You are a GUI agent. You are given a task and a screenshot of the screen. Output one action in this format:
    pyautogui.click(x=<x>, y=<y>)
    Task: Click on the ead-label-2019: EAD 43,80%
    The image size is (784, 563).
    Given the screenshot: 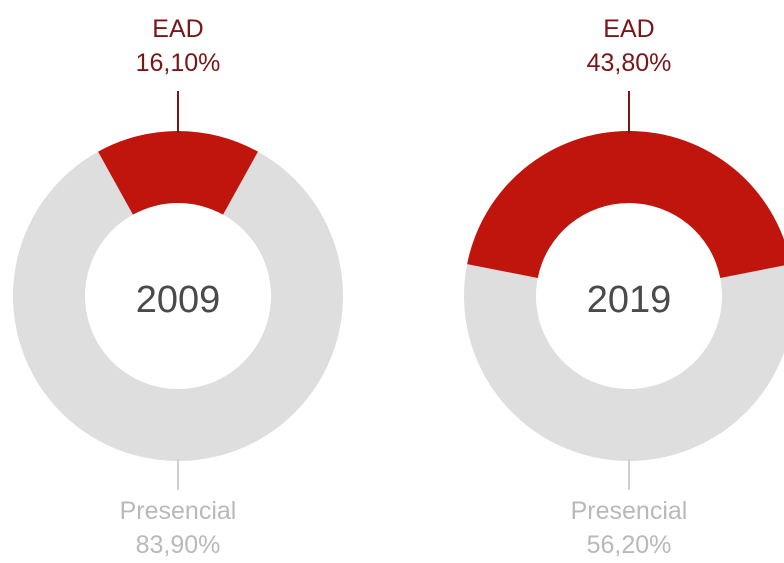 What is the action you would take?
    pyautogui.click(x=624, y=46)
    